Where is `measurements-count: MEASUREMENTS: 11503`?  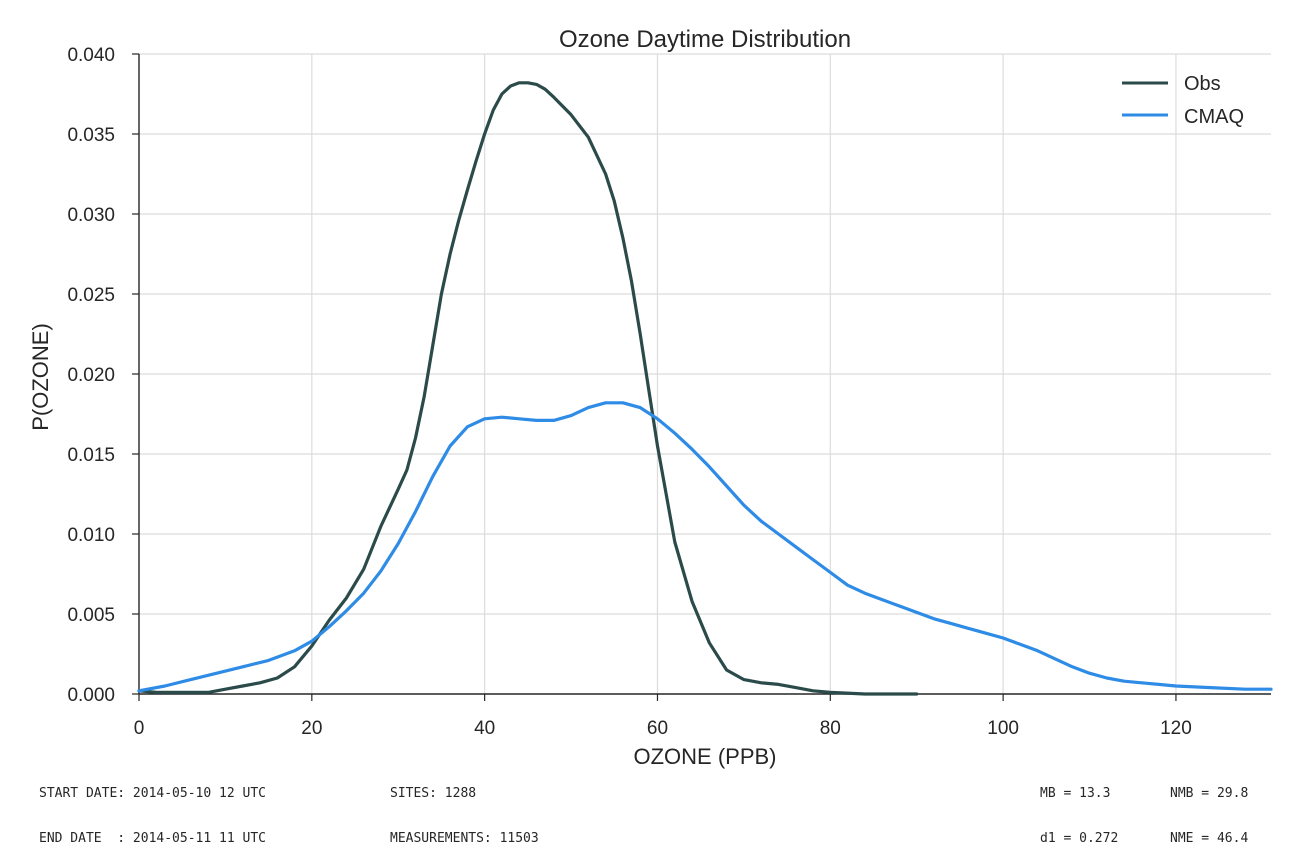 measurements-count: MEASUREMENTS: 11503 is located at coordinates (464, 838).